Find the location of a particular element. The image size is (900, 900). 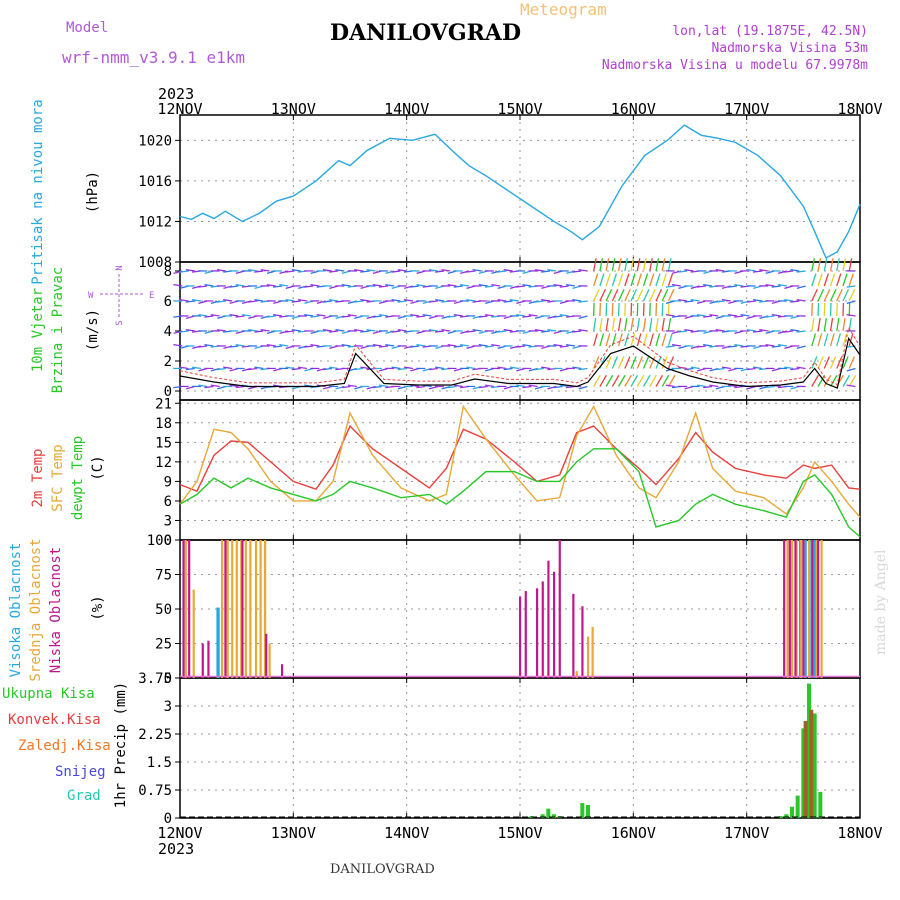

x-tick-label-top: 12NOV is located at coordinates (179, 109).